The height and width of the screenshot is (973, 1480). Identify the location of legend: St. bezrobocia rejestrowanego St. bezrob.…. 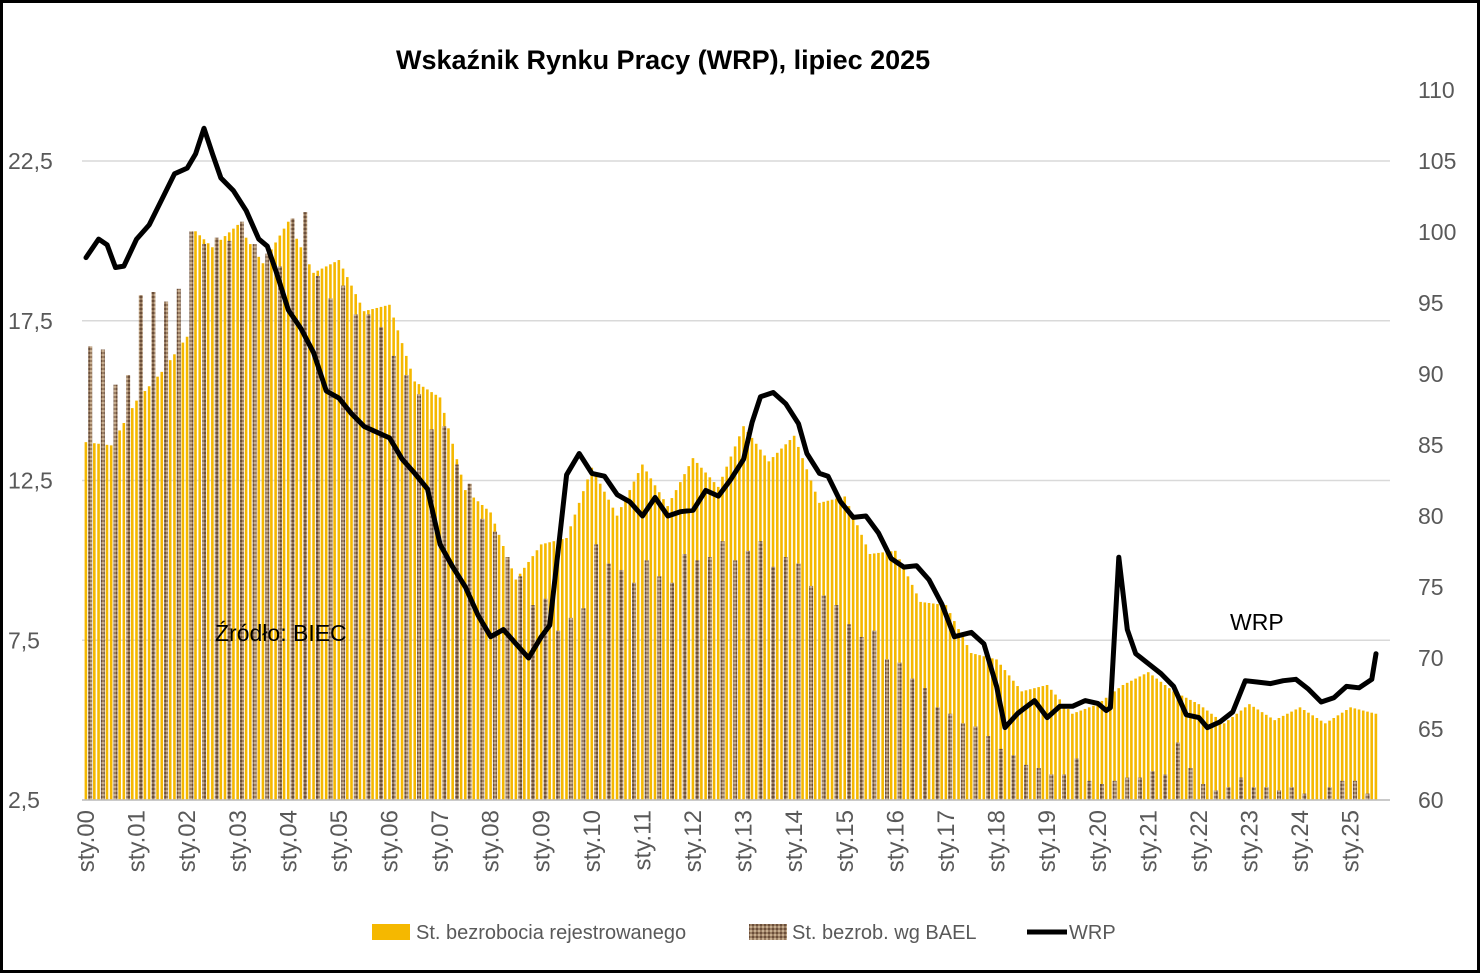
(744, 933).